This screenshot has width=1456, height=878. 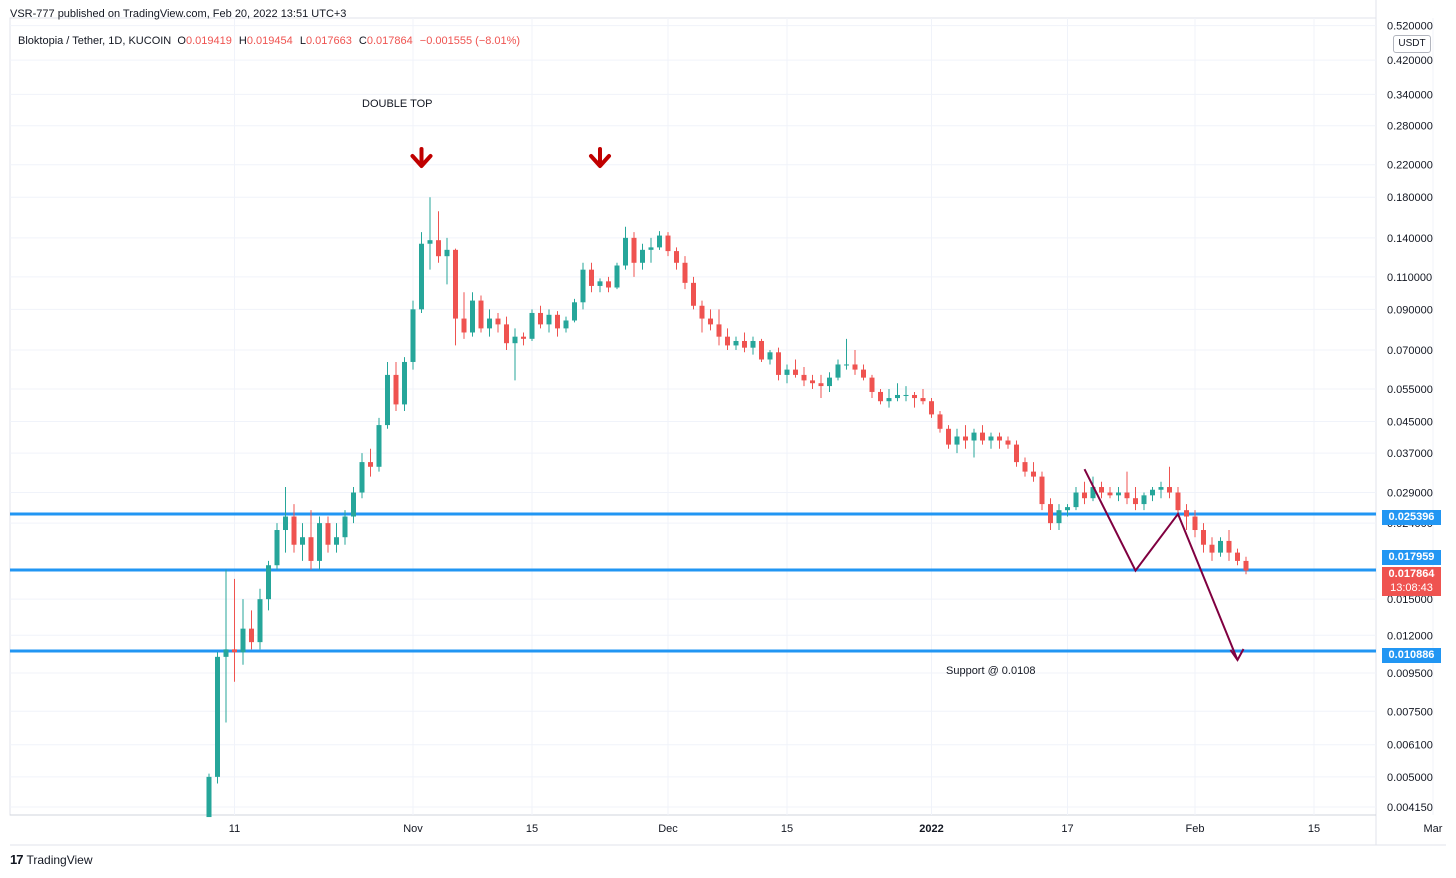 I want to click on y-tick-label: 0.340000, so click(x=1410, y=95).